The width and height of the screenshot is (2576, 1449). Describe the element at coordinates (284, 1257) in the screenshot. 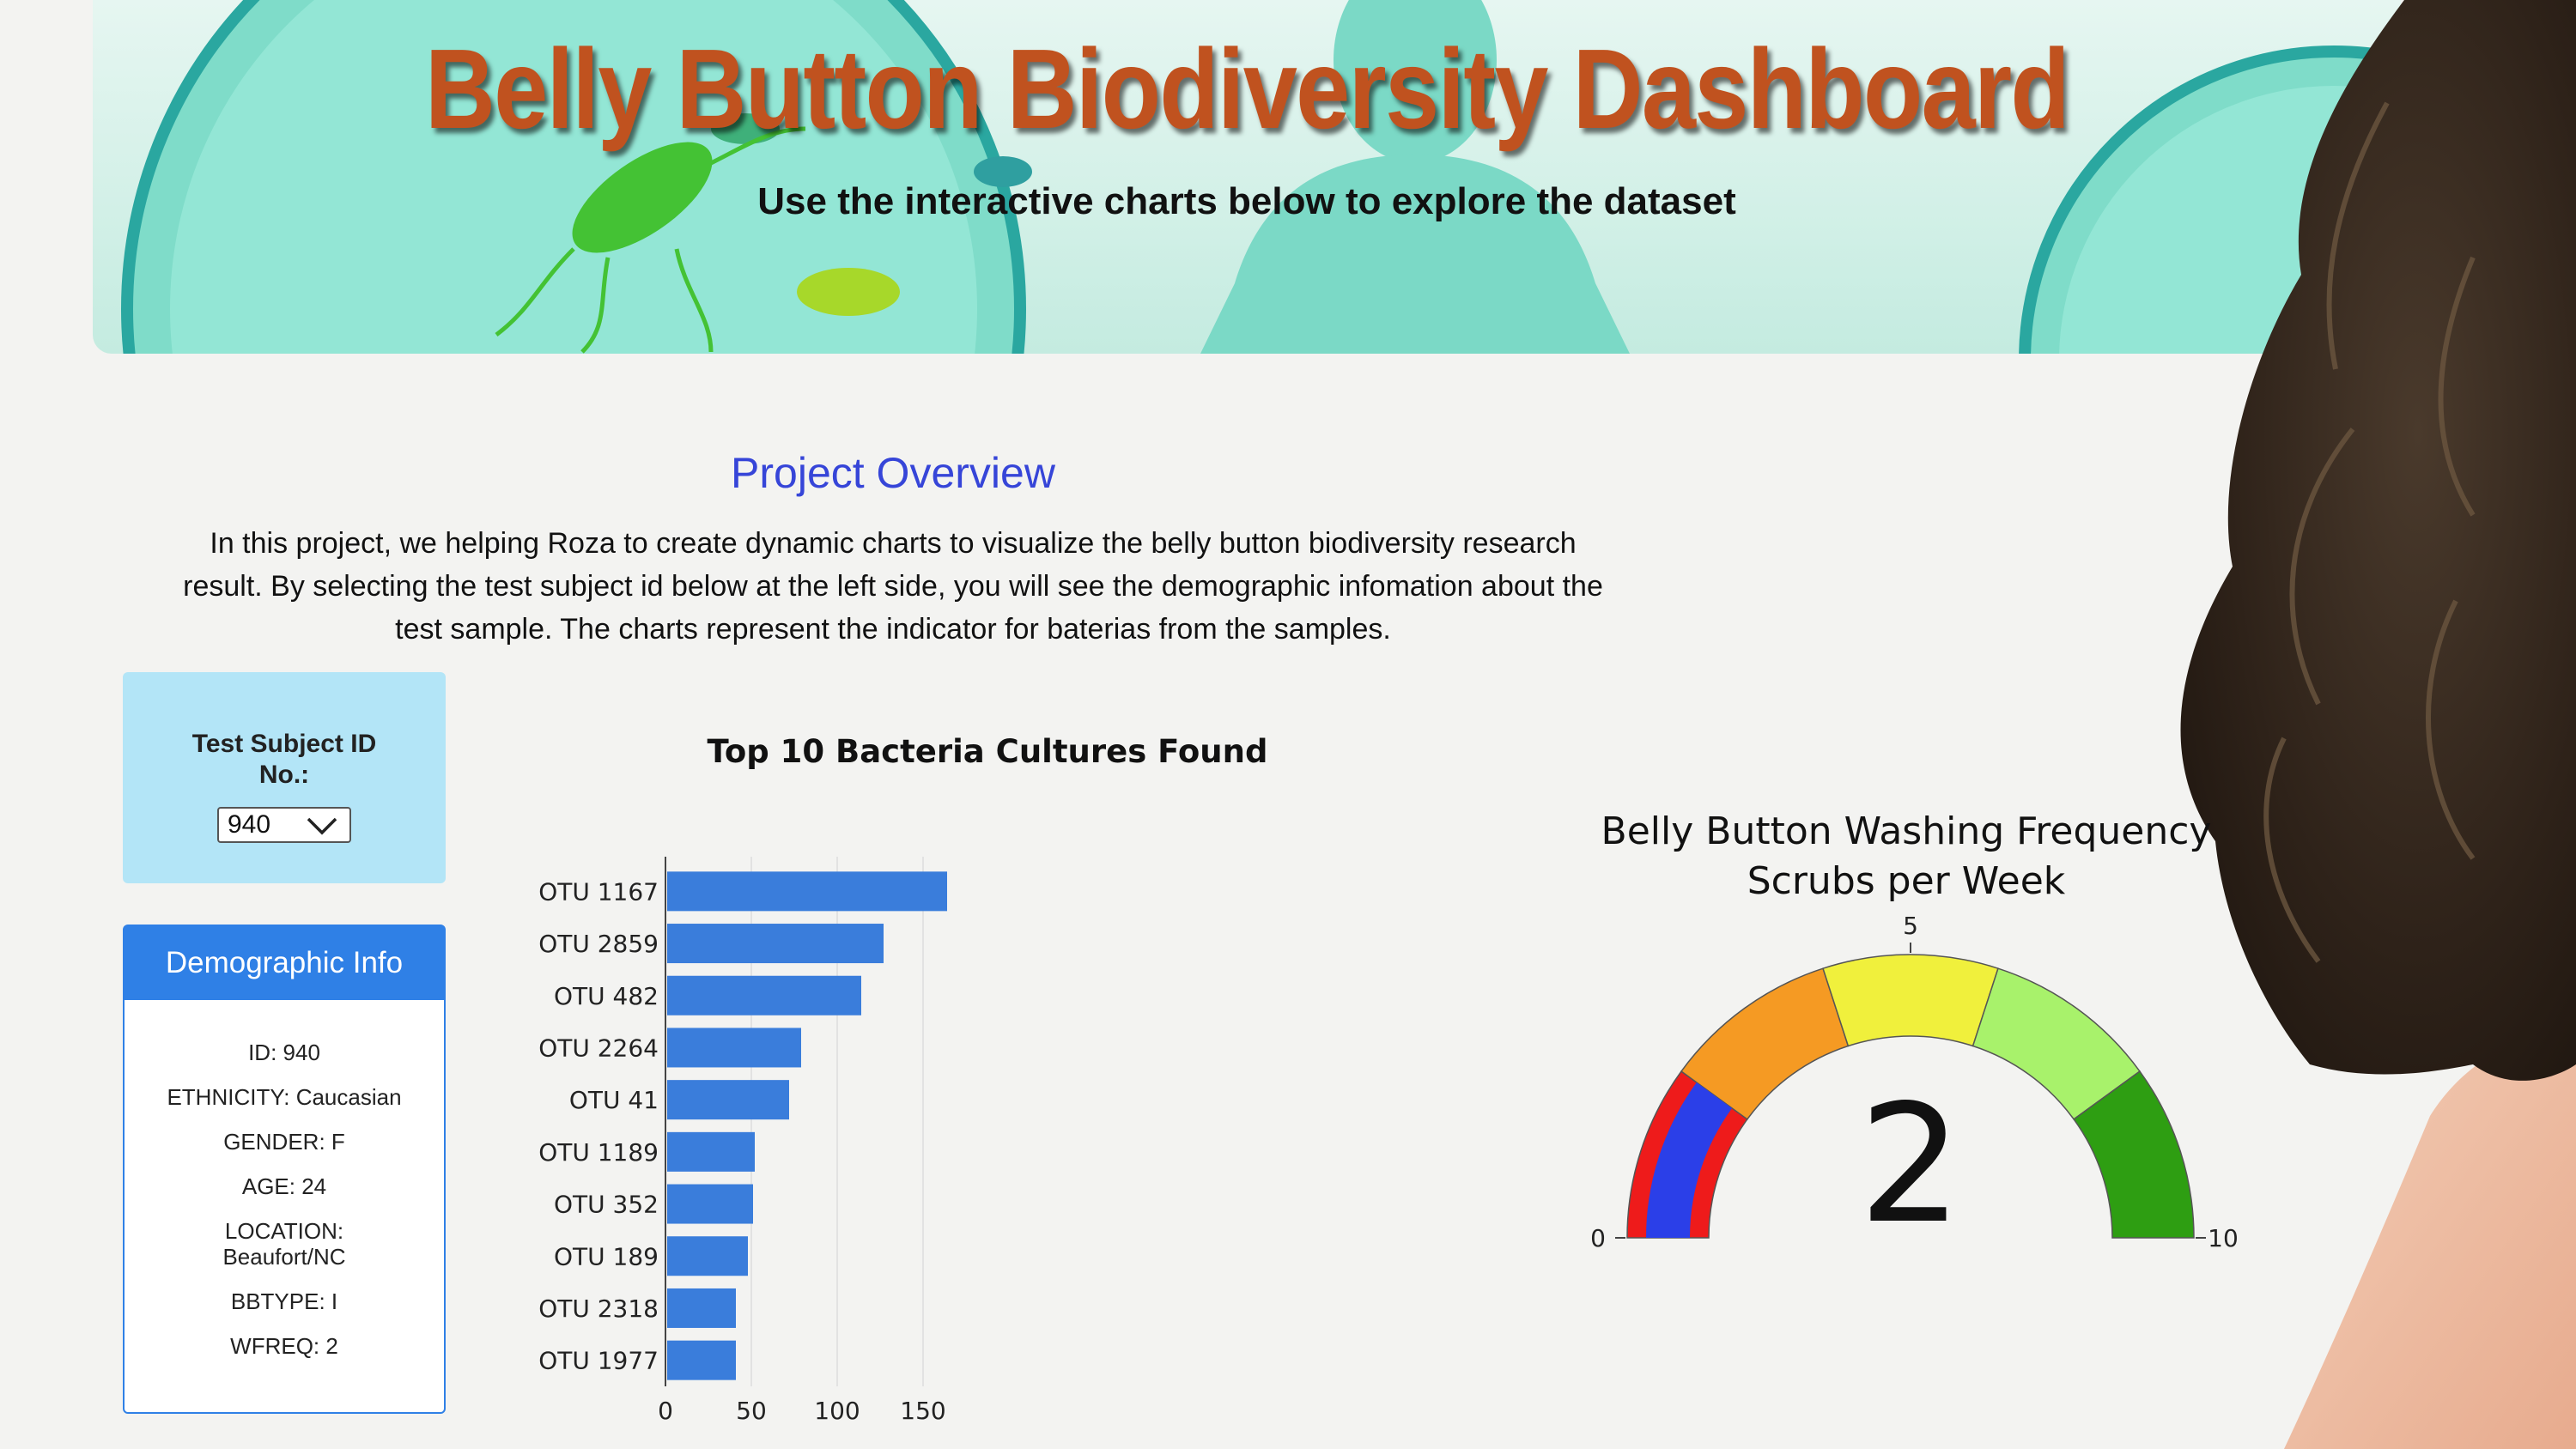

I see `demo-location-value: Beaufort/NC` at that location.